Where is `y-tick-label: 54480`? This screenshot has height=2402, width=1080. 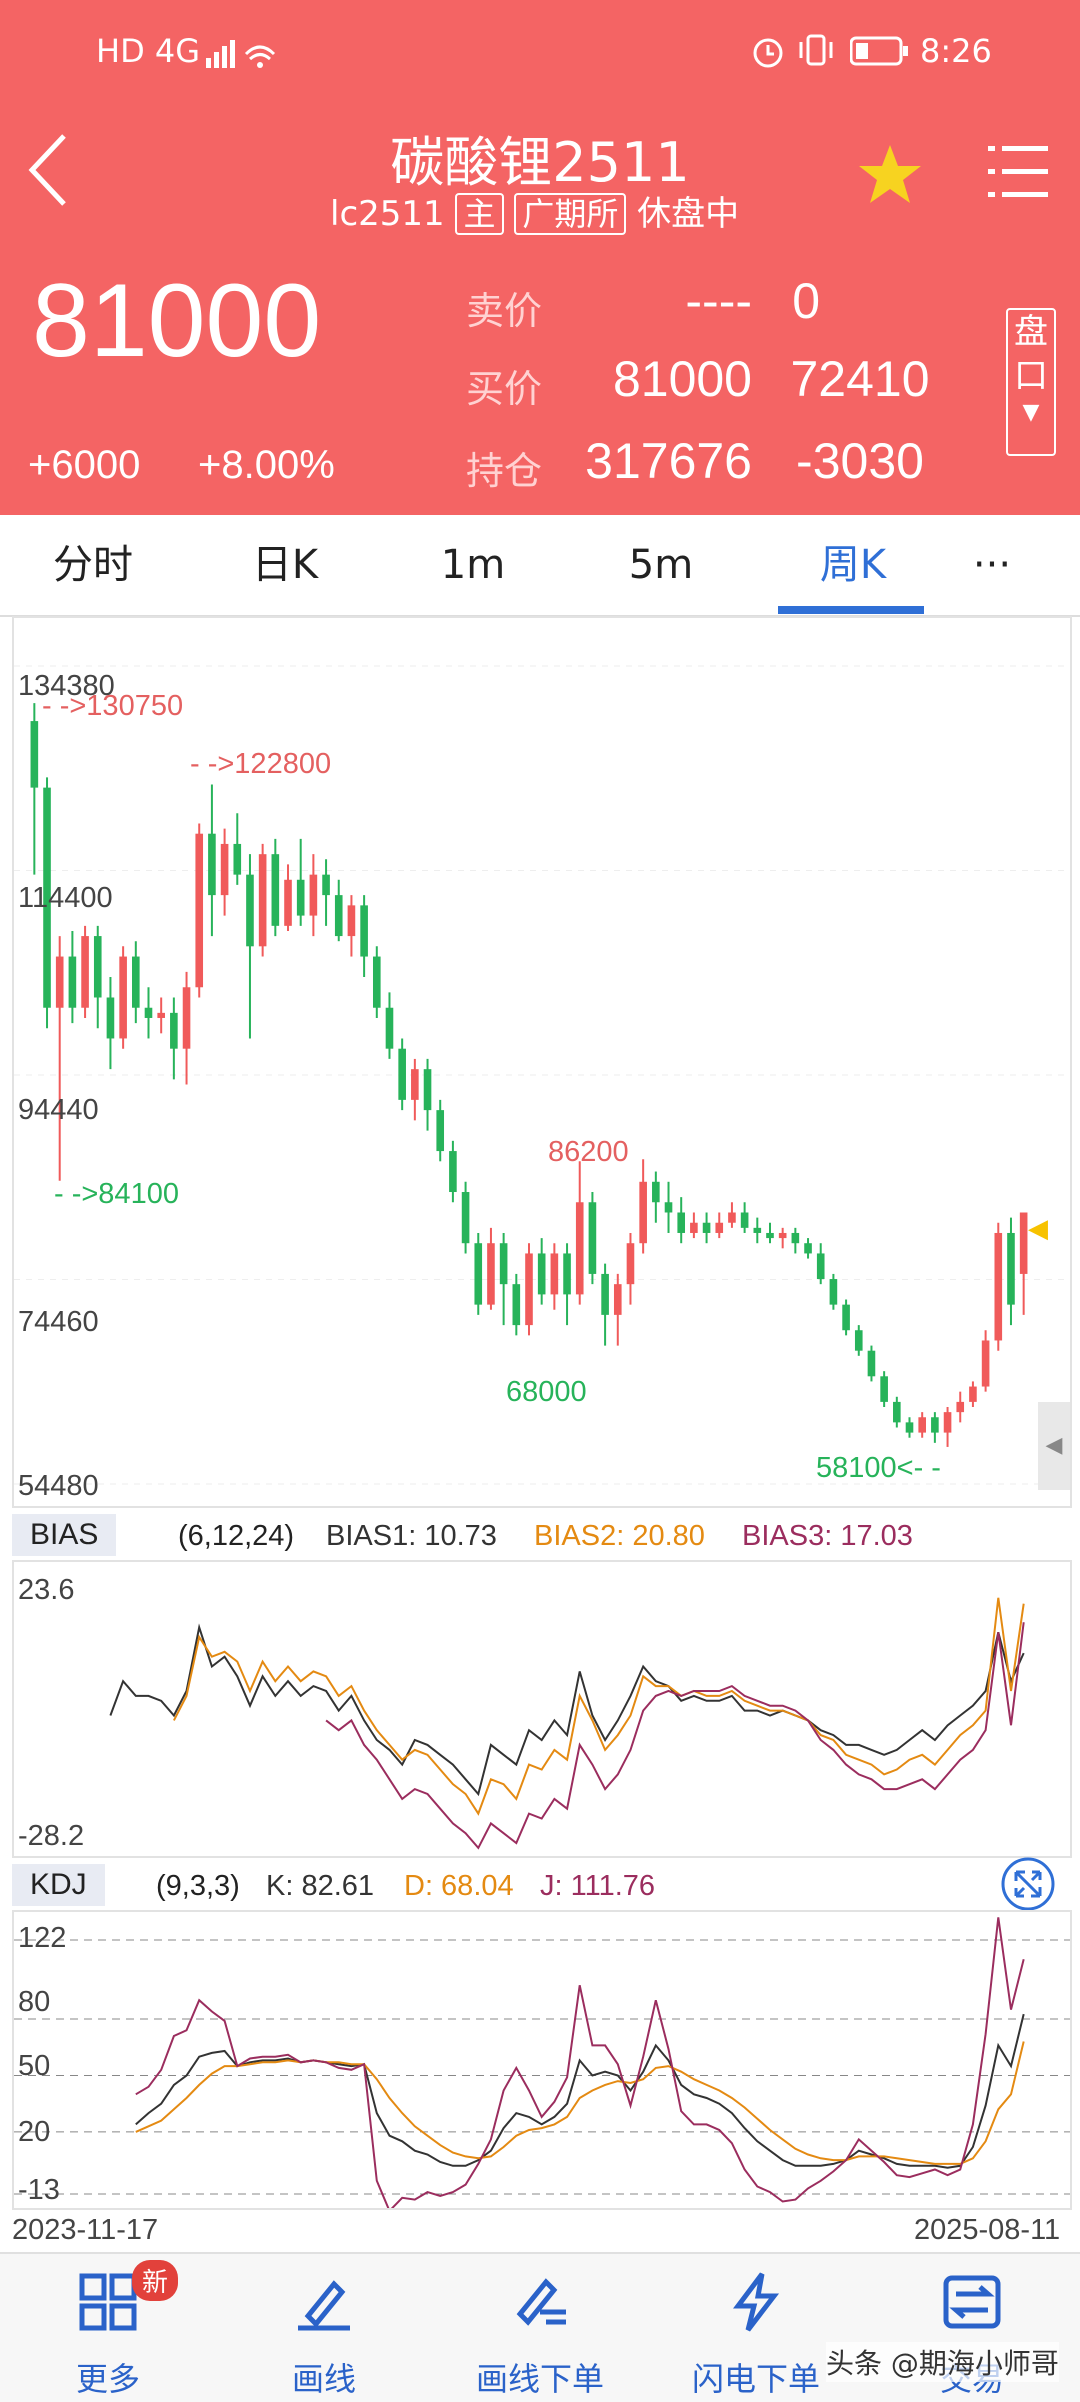 y-tick-label: 54480 is located at coordinates (58, 1486).